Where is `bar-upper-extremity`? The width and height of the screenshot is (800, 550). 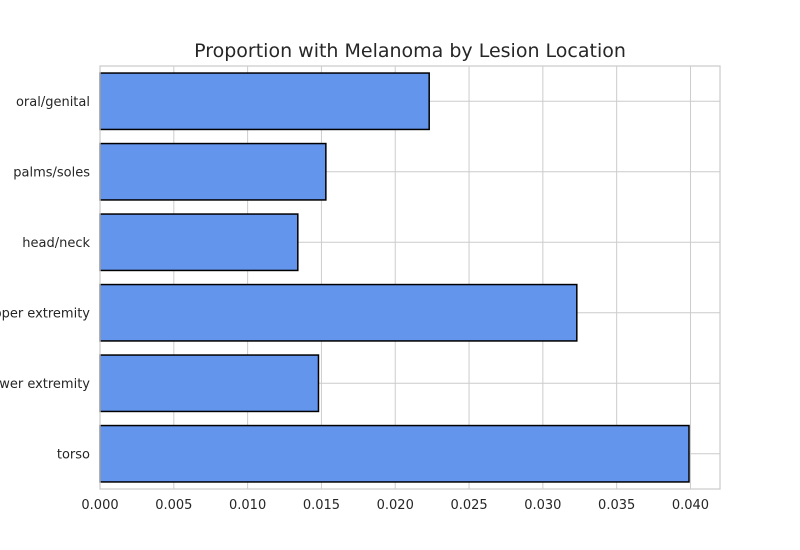
bar-upper-extremity is located at coordinates (338, 312).